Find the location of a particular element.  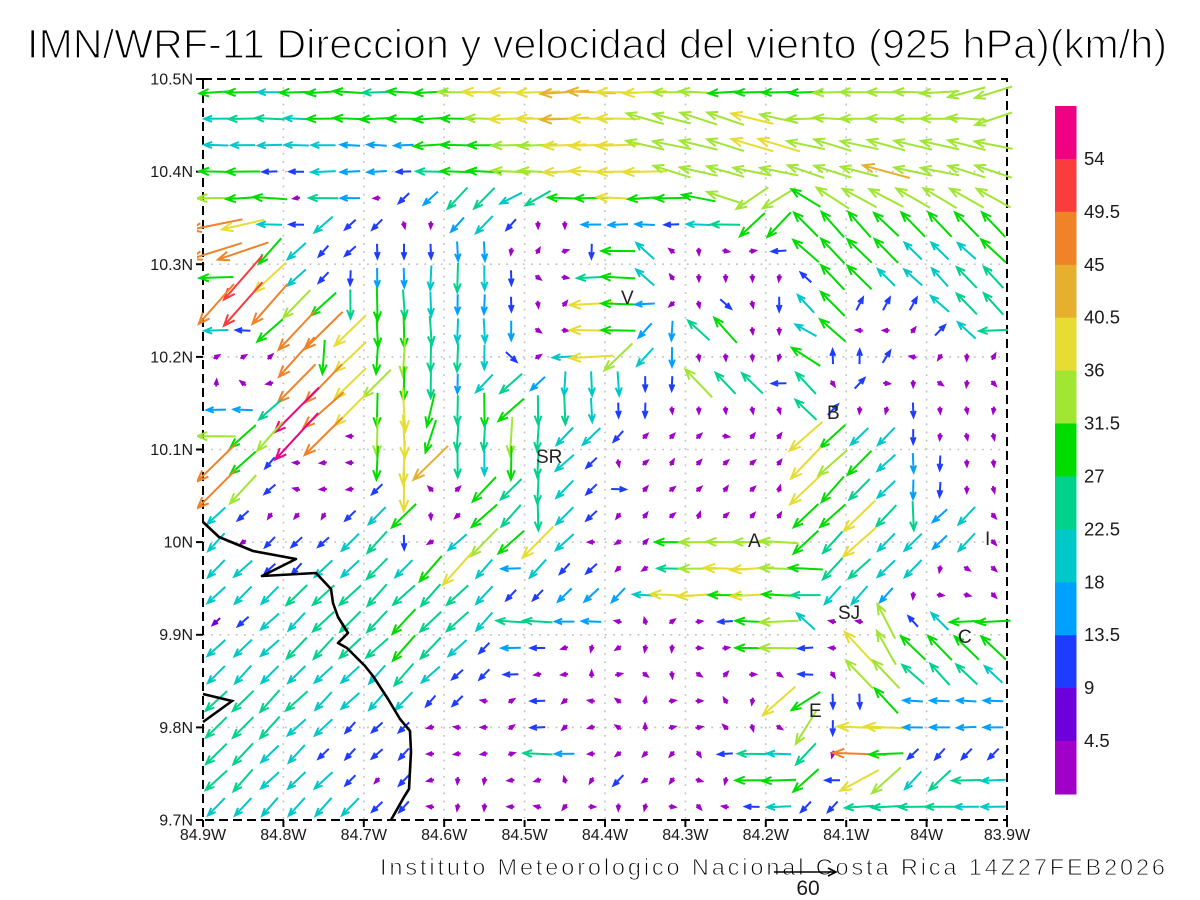

svg-text: 54 is located at coordinates (1094, 158).